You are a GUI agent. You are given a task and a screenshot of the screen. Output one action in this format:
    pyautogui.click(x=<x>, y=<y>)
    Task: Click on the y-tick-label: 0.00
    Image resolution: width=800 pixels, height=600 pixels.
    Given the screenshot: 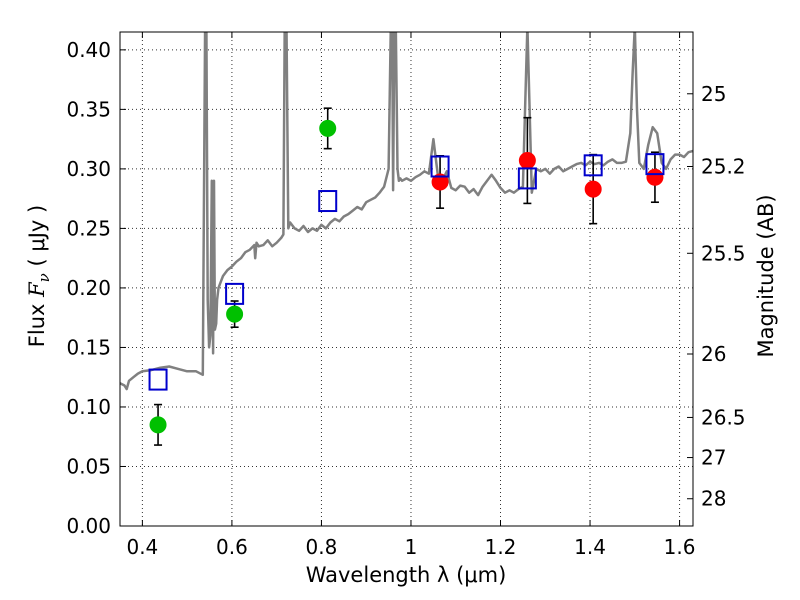 What is the action you would take?
    pyautogui.click(x=88, y=526)
    